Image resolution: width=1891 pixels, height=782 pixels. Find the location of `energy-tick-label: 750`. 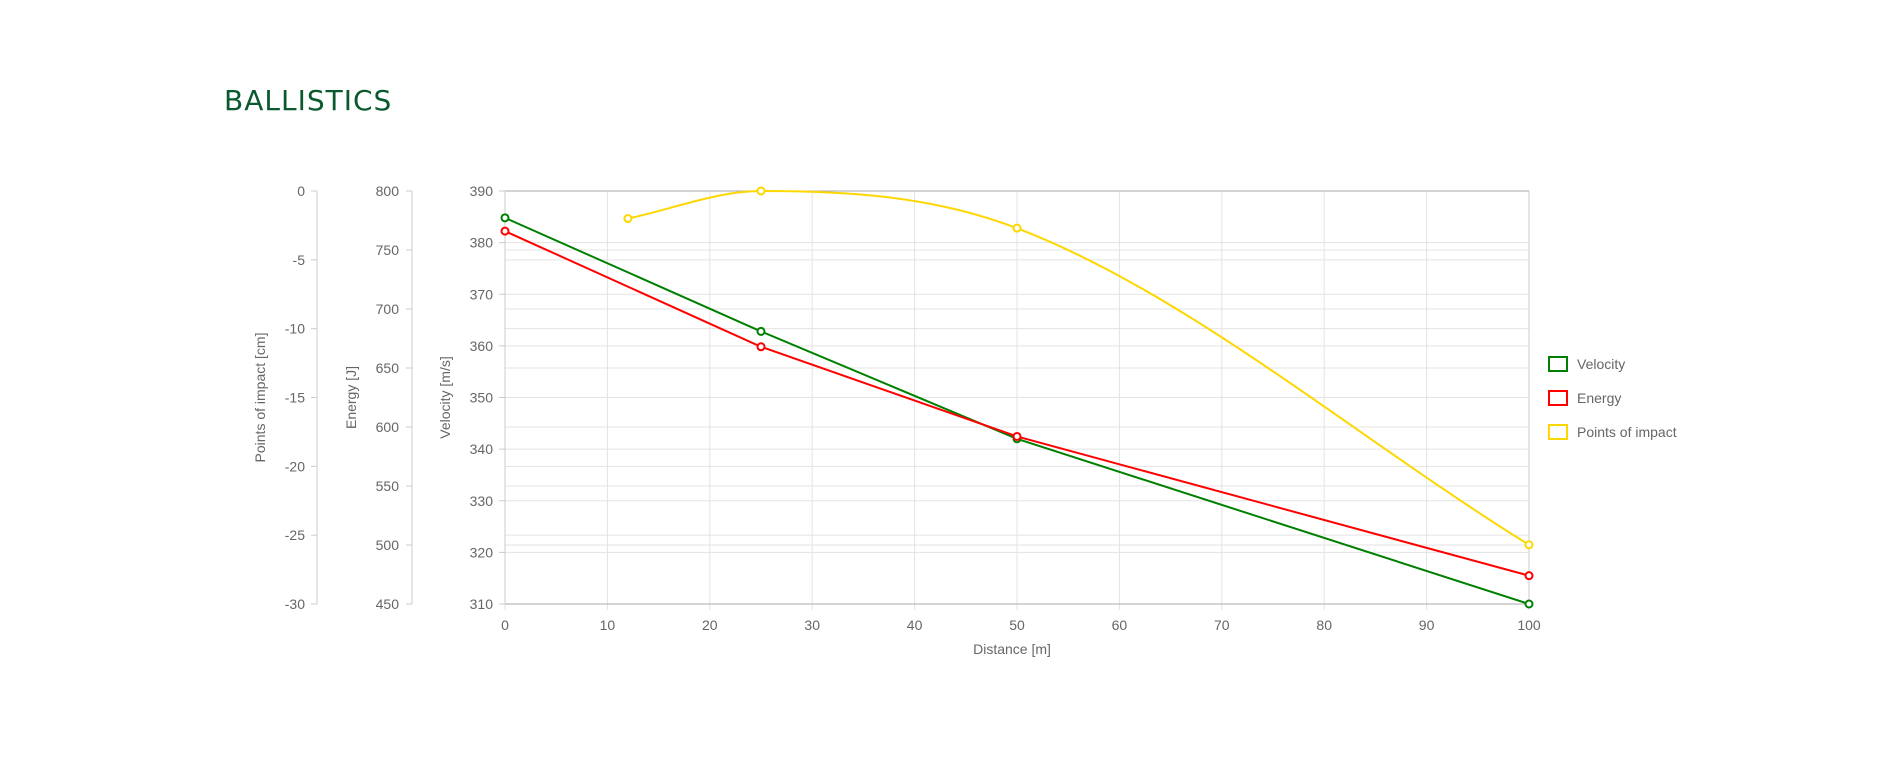

energy-tick-label: 750 is located at coordinates (388, 250).